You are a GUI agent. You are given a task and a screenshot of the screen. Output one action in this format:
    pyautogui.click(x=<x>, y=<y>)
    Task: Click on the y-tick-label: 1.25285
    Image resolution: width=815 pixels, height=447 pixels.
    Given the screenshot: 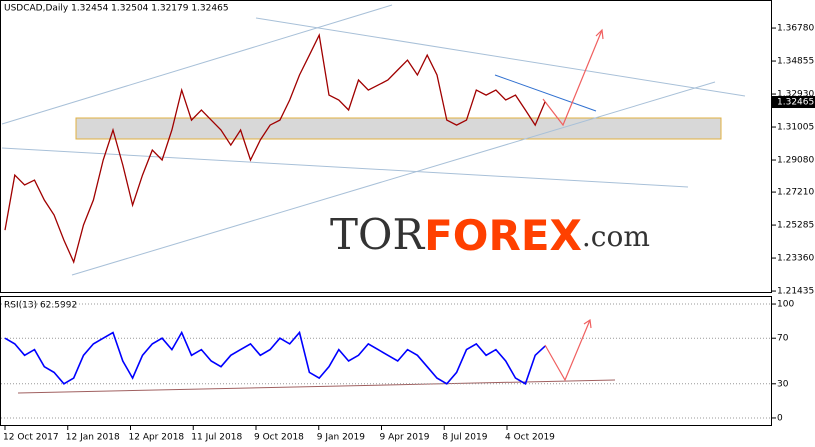 What is the action you would take?
    pyautogui.click(x=795, y=226)
    